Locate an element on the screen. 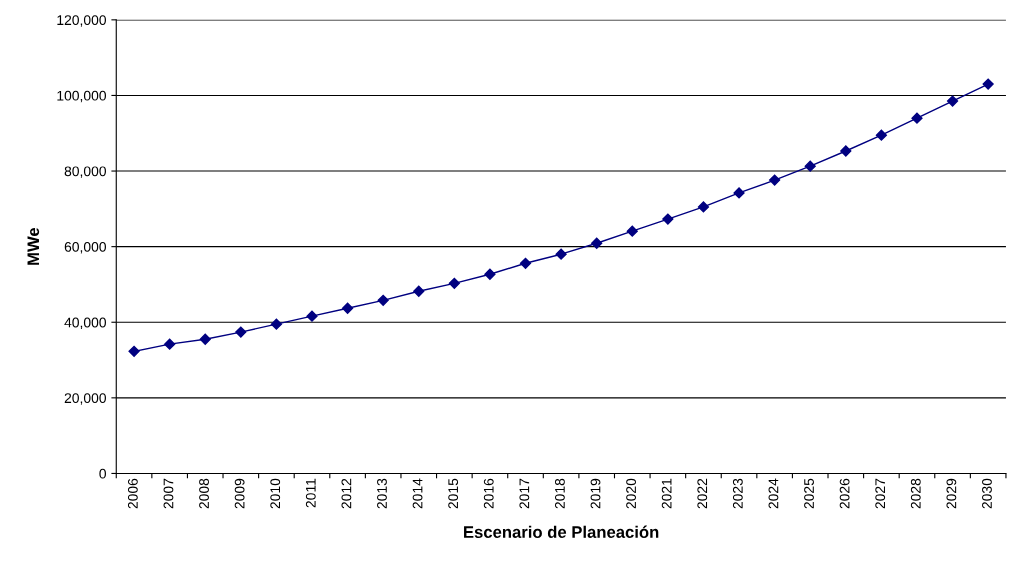 This screenshot has height=567, width=1011. x-tick-label: 2030 is located at coordinates (987, 493).